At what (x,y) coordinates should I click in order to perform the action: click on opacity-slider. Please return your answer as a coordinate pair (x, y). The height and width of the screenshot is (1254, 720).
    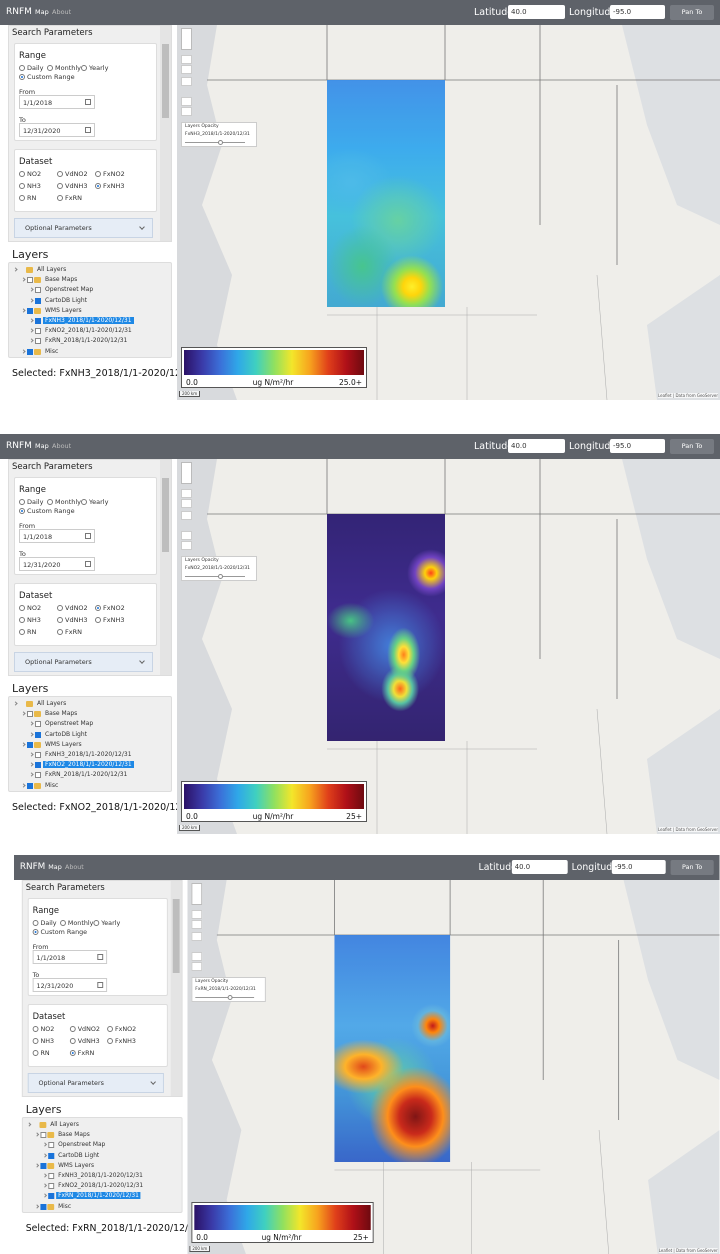
    Looking at the image, I should click on (215, 142).